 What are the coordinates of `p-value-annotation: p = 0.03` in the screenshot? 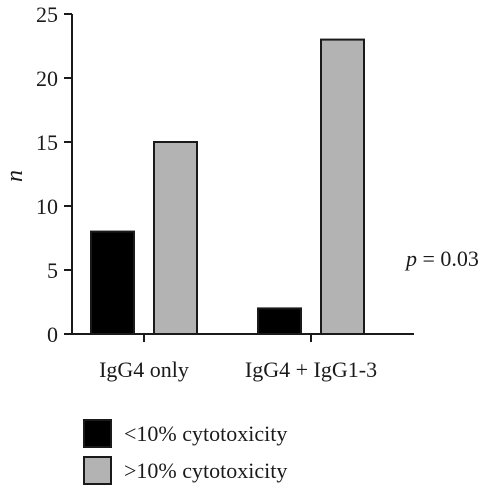 It's located at (441, 258).